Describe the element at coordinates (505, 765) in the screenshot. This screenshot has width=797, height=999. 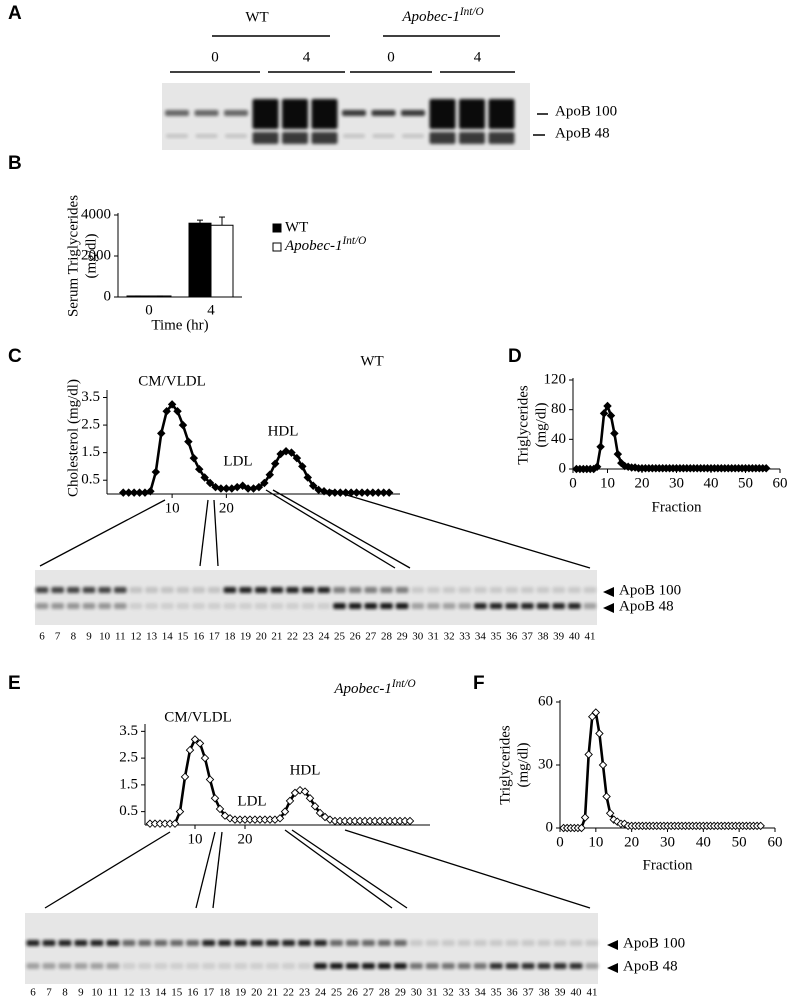
I see `y-axis-label: Triglycerides` at that location.